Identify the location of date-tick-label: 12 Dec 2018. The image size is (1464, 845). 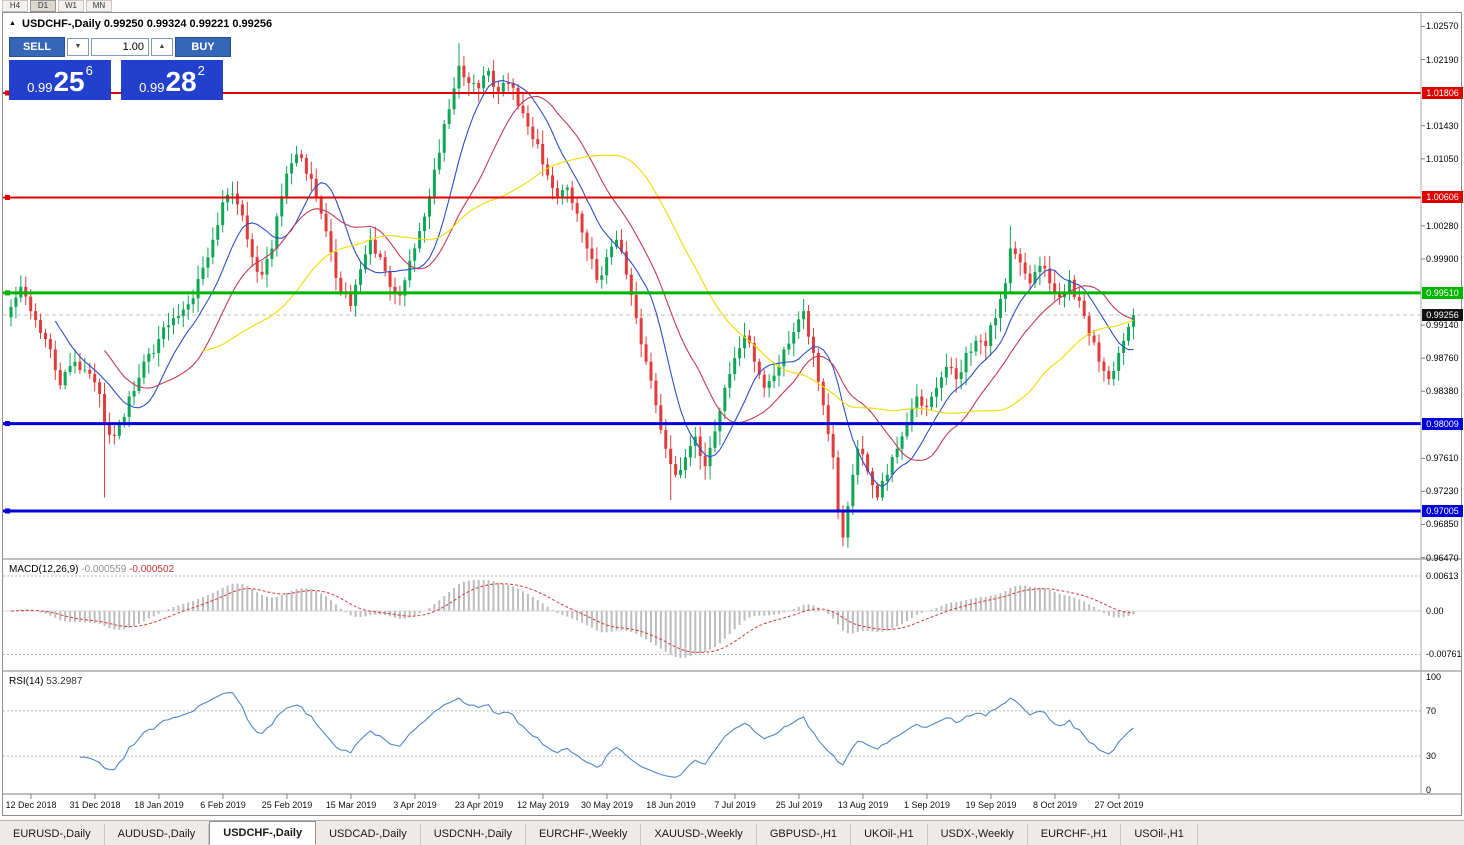
(31, 805).